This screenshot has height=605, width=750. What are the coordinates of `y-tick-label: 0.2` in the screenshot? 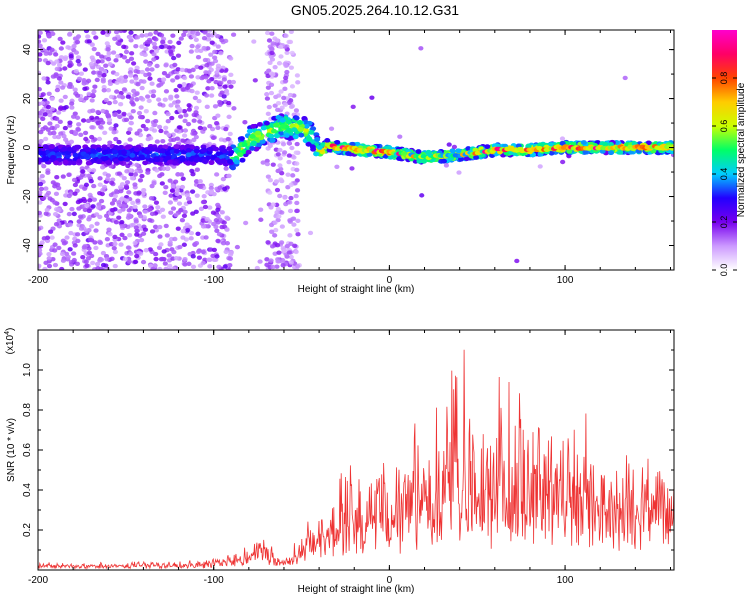 It's located at (27, 530).